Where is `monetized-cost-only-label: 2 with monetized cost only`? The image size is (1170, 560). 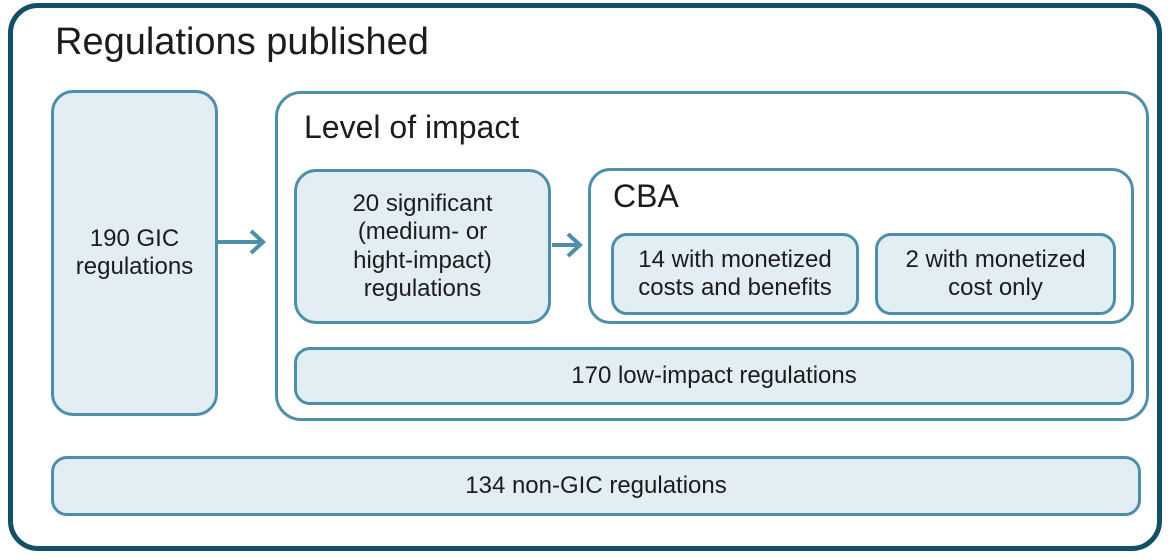
monetized-cost-only-label: 2 with monetized cost only is located at coordinates (995, 273).